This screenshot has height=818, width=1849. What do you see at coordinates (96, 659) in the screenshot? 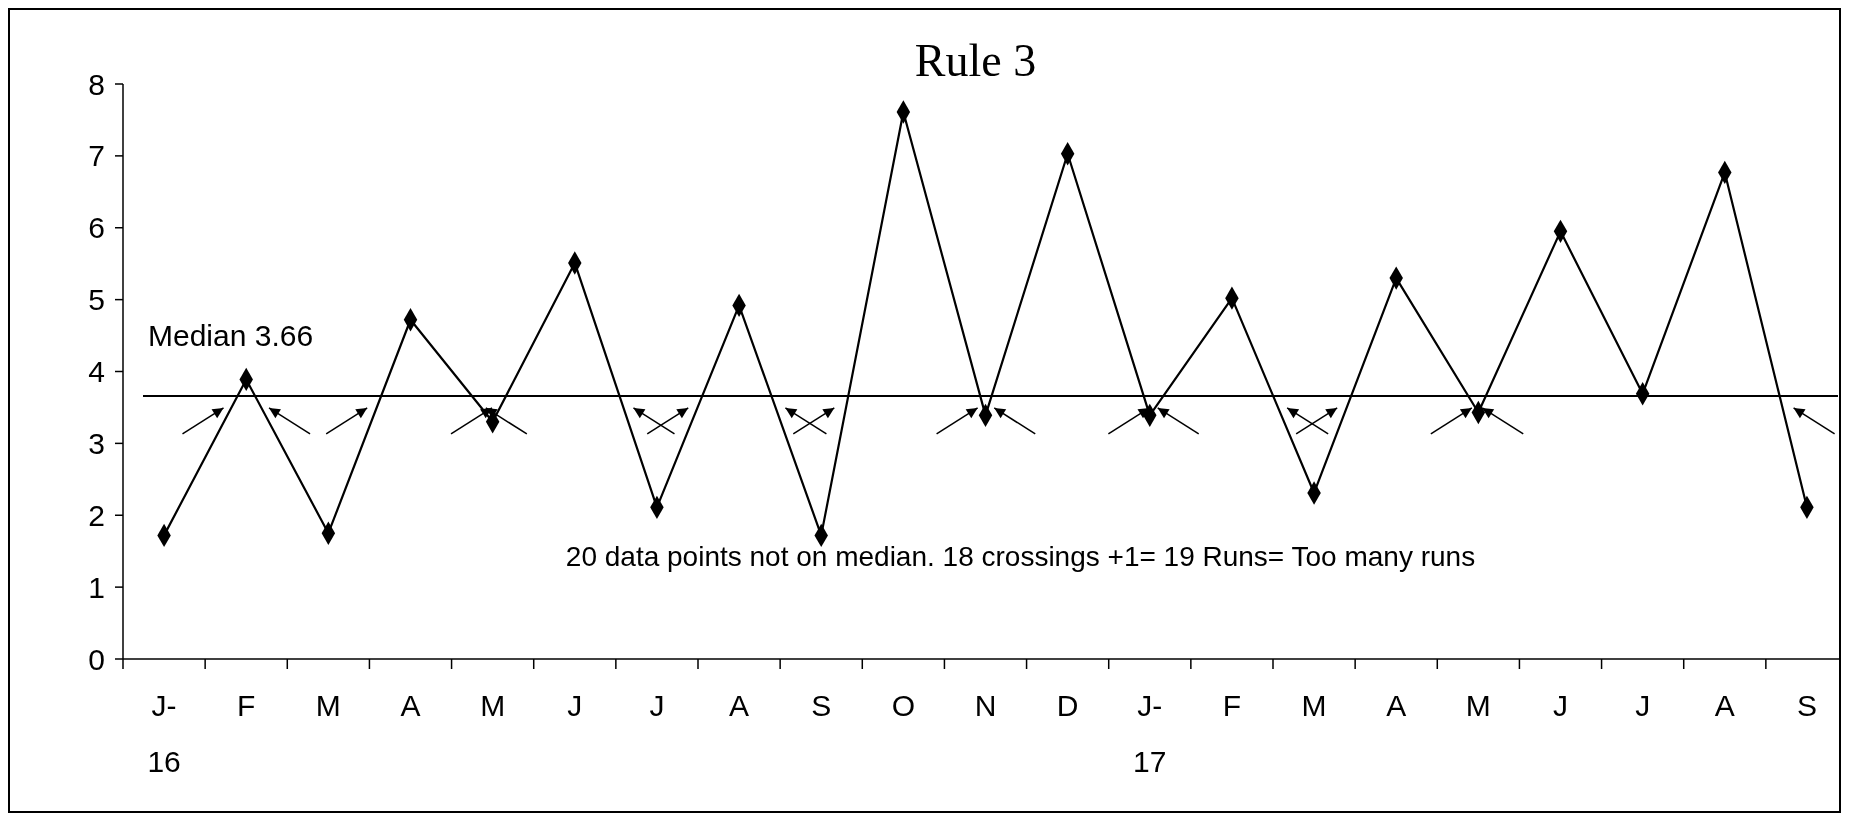
I see `y-tick-label: 0` at bounding box center [96, 659].